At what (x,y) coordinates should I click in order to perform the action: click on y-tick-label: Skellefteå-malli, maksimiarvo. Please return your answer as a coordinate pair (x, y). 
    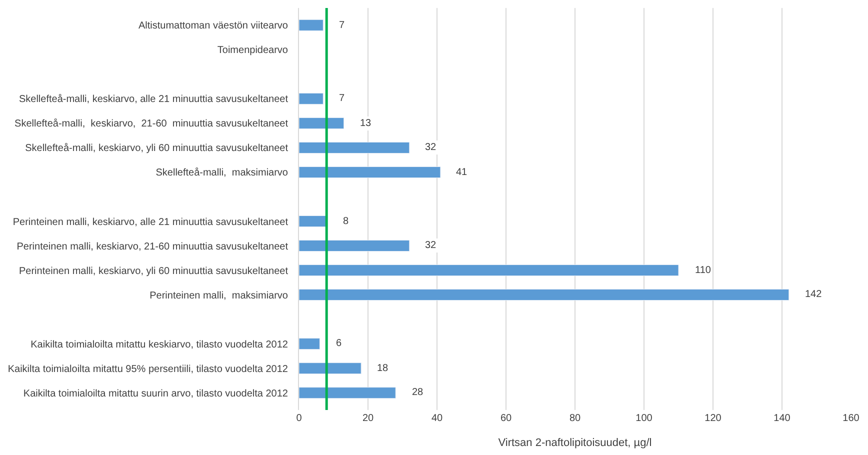
    Looking at the image, I should click on (222, 172).